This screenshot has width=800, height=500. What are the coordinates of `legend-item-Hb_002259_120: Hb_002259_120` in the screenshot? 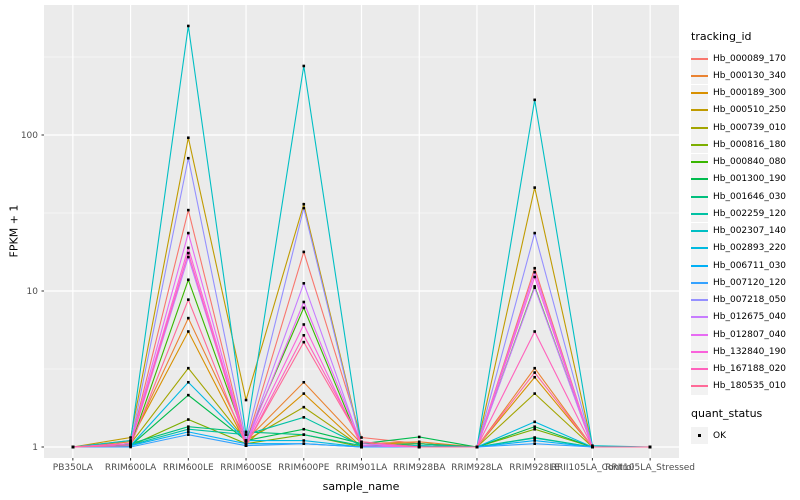 It's located at (745, 214).